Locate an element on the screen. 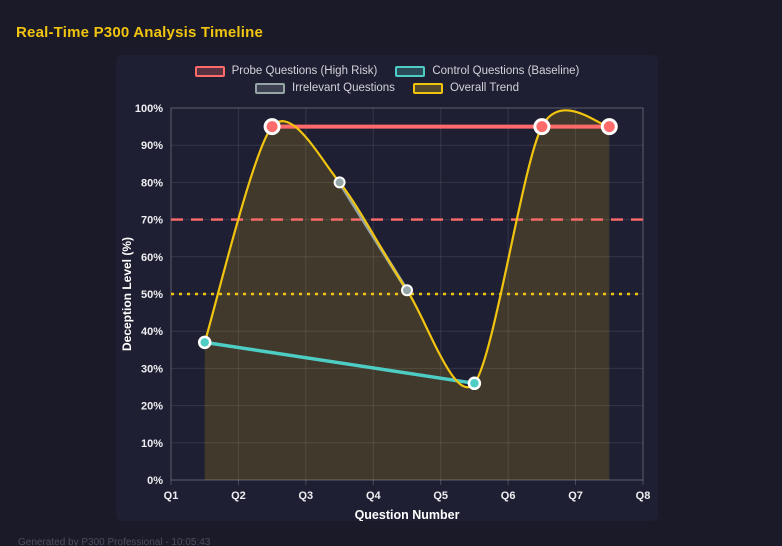 Image resolution: width=782 pixels, height=546 pixels. legend-item-1: Control Questions (Baseline) is located at coordinates (487, 71).